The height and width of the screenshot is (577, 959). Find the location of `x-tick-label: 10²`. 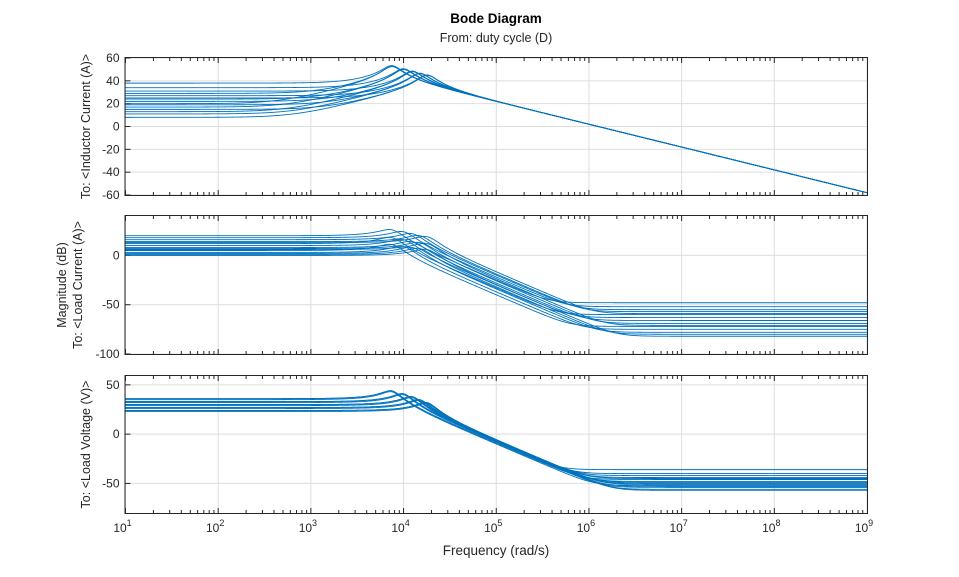

x-tick-label: 10² is located at coordinates (215, 526).